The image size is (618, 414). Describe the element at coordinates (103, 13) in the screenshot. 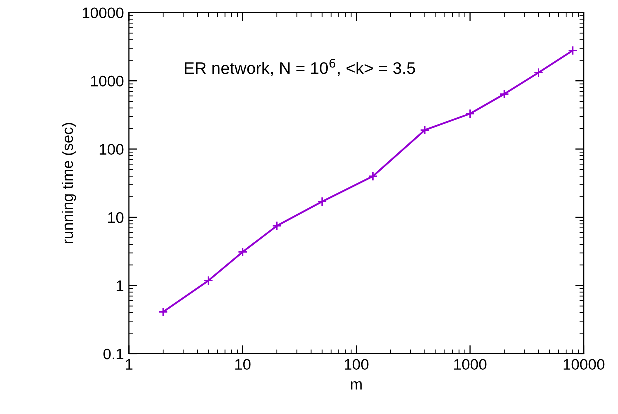

I see `y-tick-label: 10000` at that location.